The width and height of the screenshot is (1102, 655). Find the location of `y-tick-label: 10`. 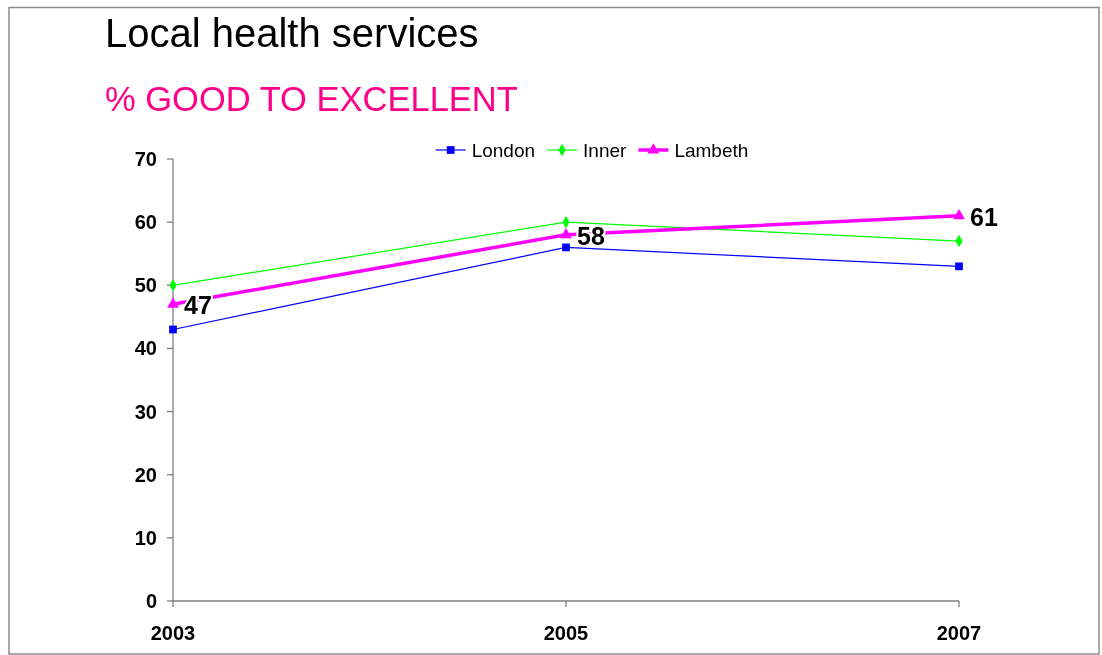

y-tick-label: 10 is located at coordinates (145, 537).